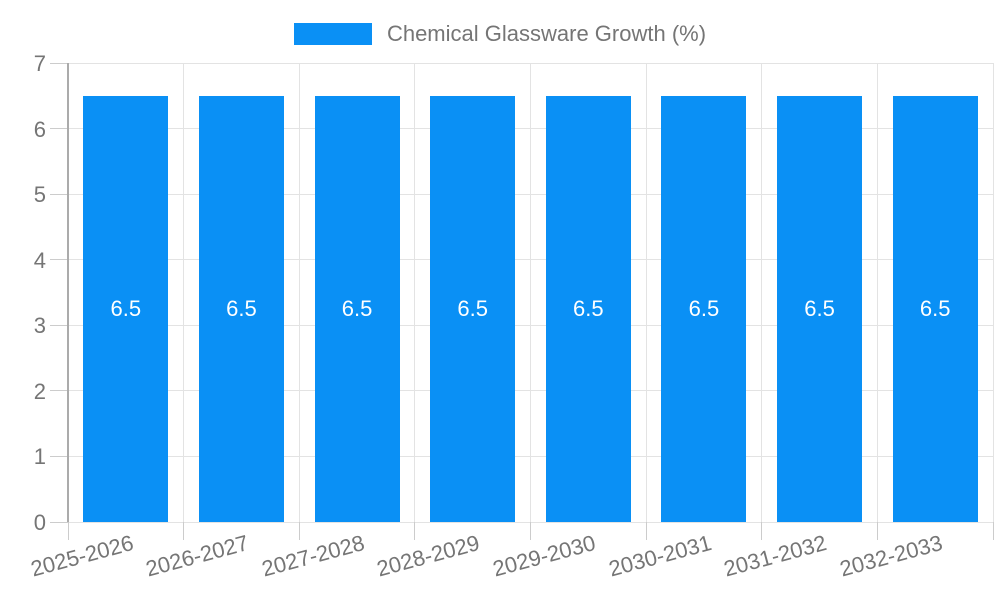 The image size is (1000, 600). Describe the element at coordinates (544, 556) in the screenshot. I see `x-axis-label: 2029-2030` at that location.